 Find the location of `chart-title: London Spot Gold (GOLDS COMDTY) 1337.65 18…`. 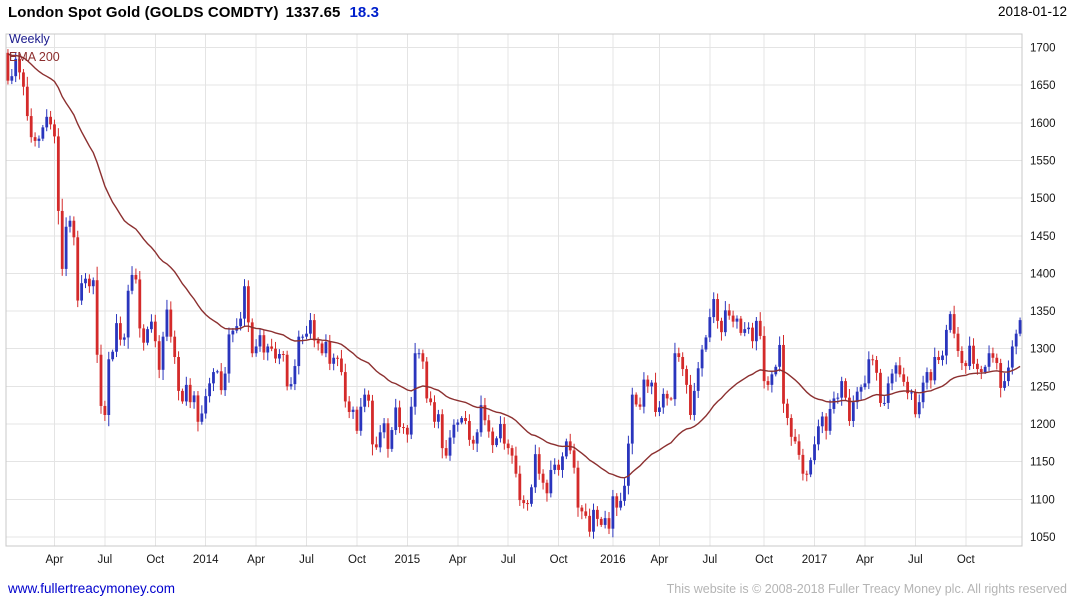

chart-title: London Spot Gold (GOLDS COMDTY) 1337.65 18… is located at coordinates (193, 12).